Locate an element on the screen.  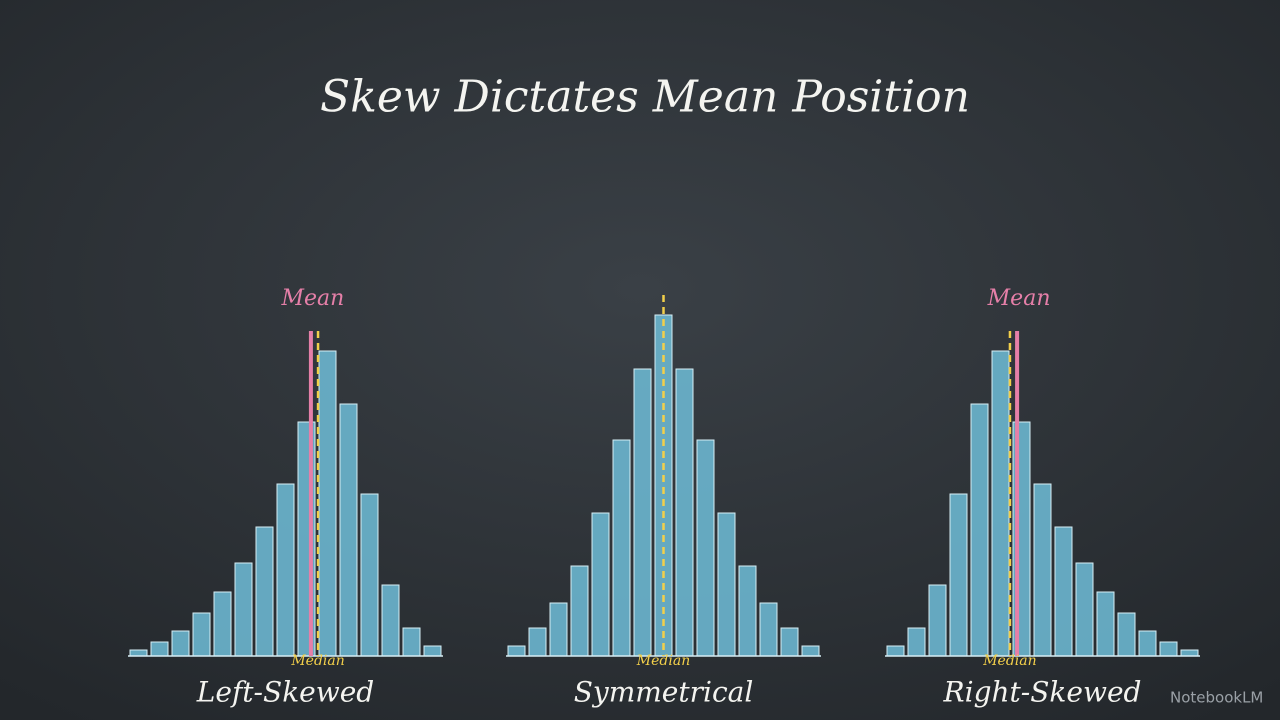
chart-label: Symmetrical is located at coordinates (664, 692).